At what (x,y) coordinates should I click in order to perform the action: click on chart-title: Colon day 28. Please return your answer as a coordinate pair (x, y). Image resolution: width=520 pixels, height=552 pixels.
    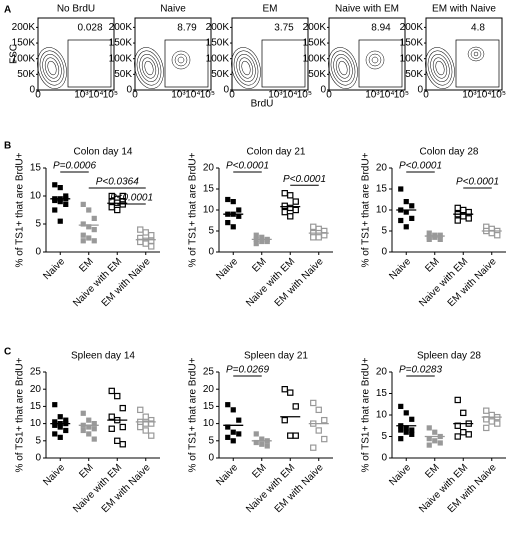
    Looking at the image, I should click on (449, 152).